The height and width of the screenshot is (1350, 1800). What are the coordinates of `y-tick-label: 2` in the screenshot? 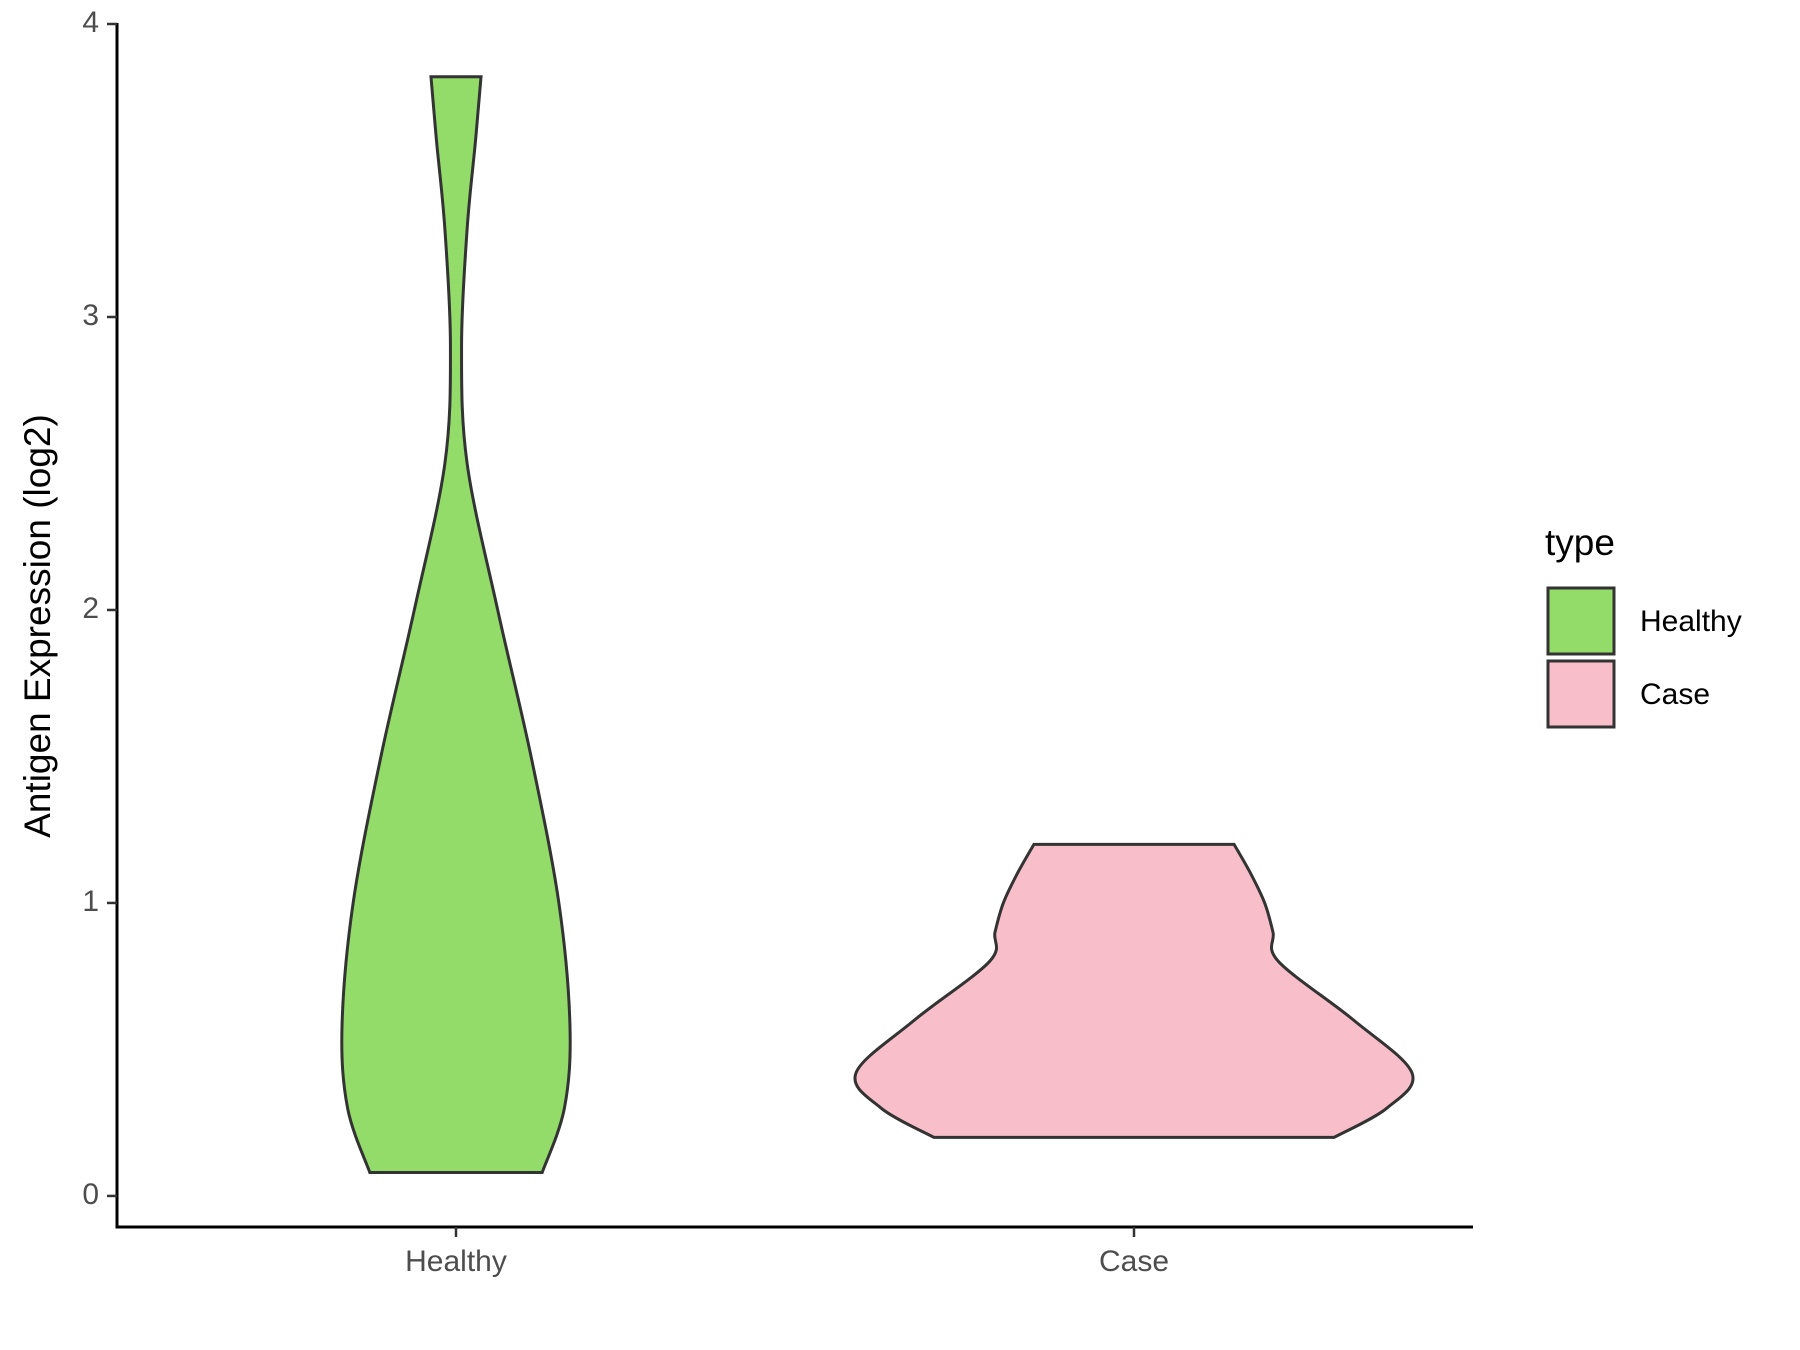 It's located at (90, 608).